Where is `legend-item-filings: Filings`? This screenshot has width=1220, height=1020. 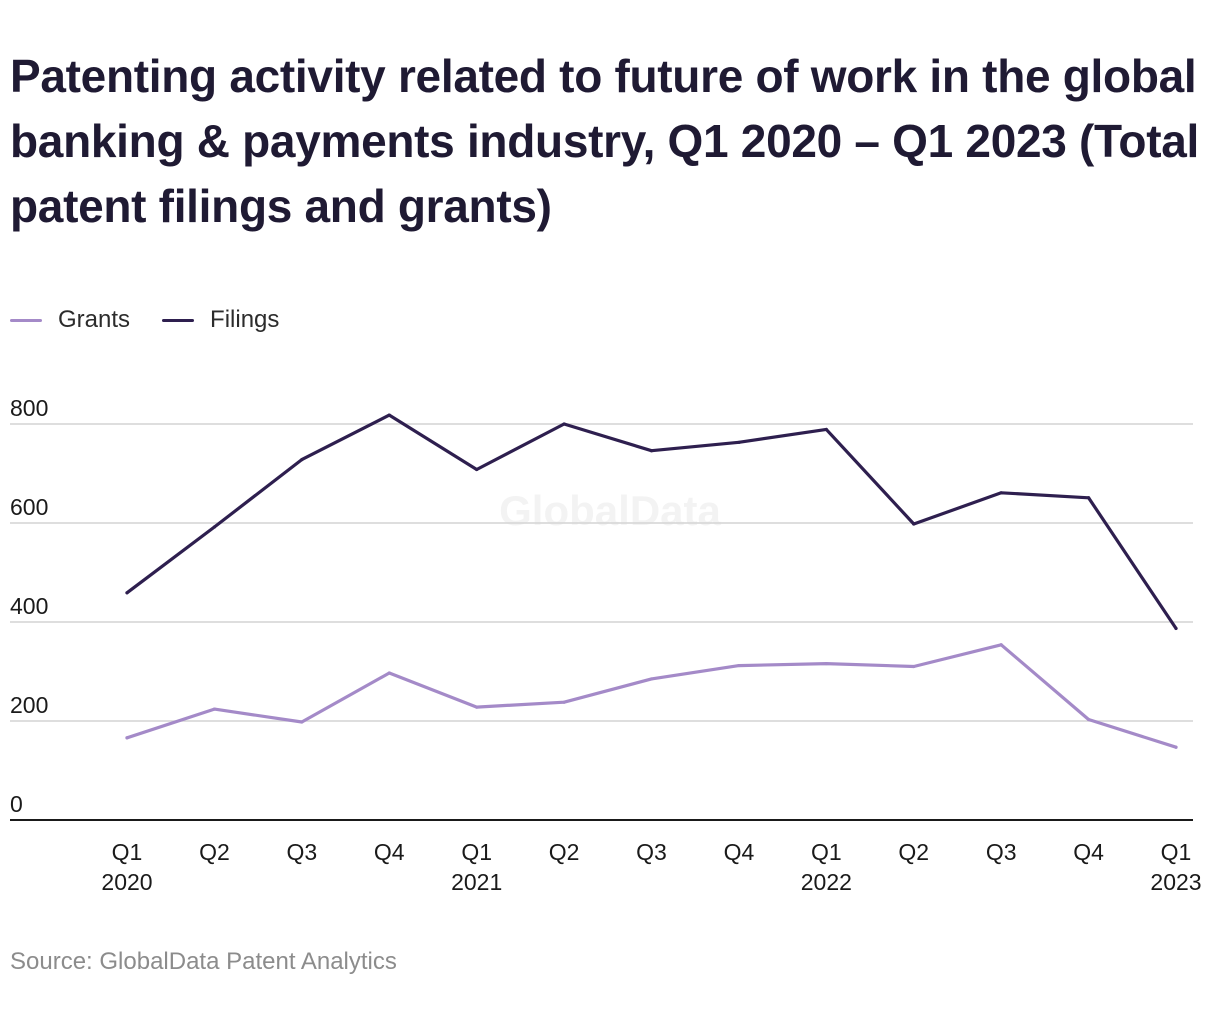 legend-item-filings: Filings is located at coordinates (220, 320).